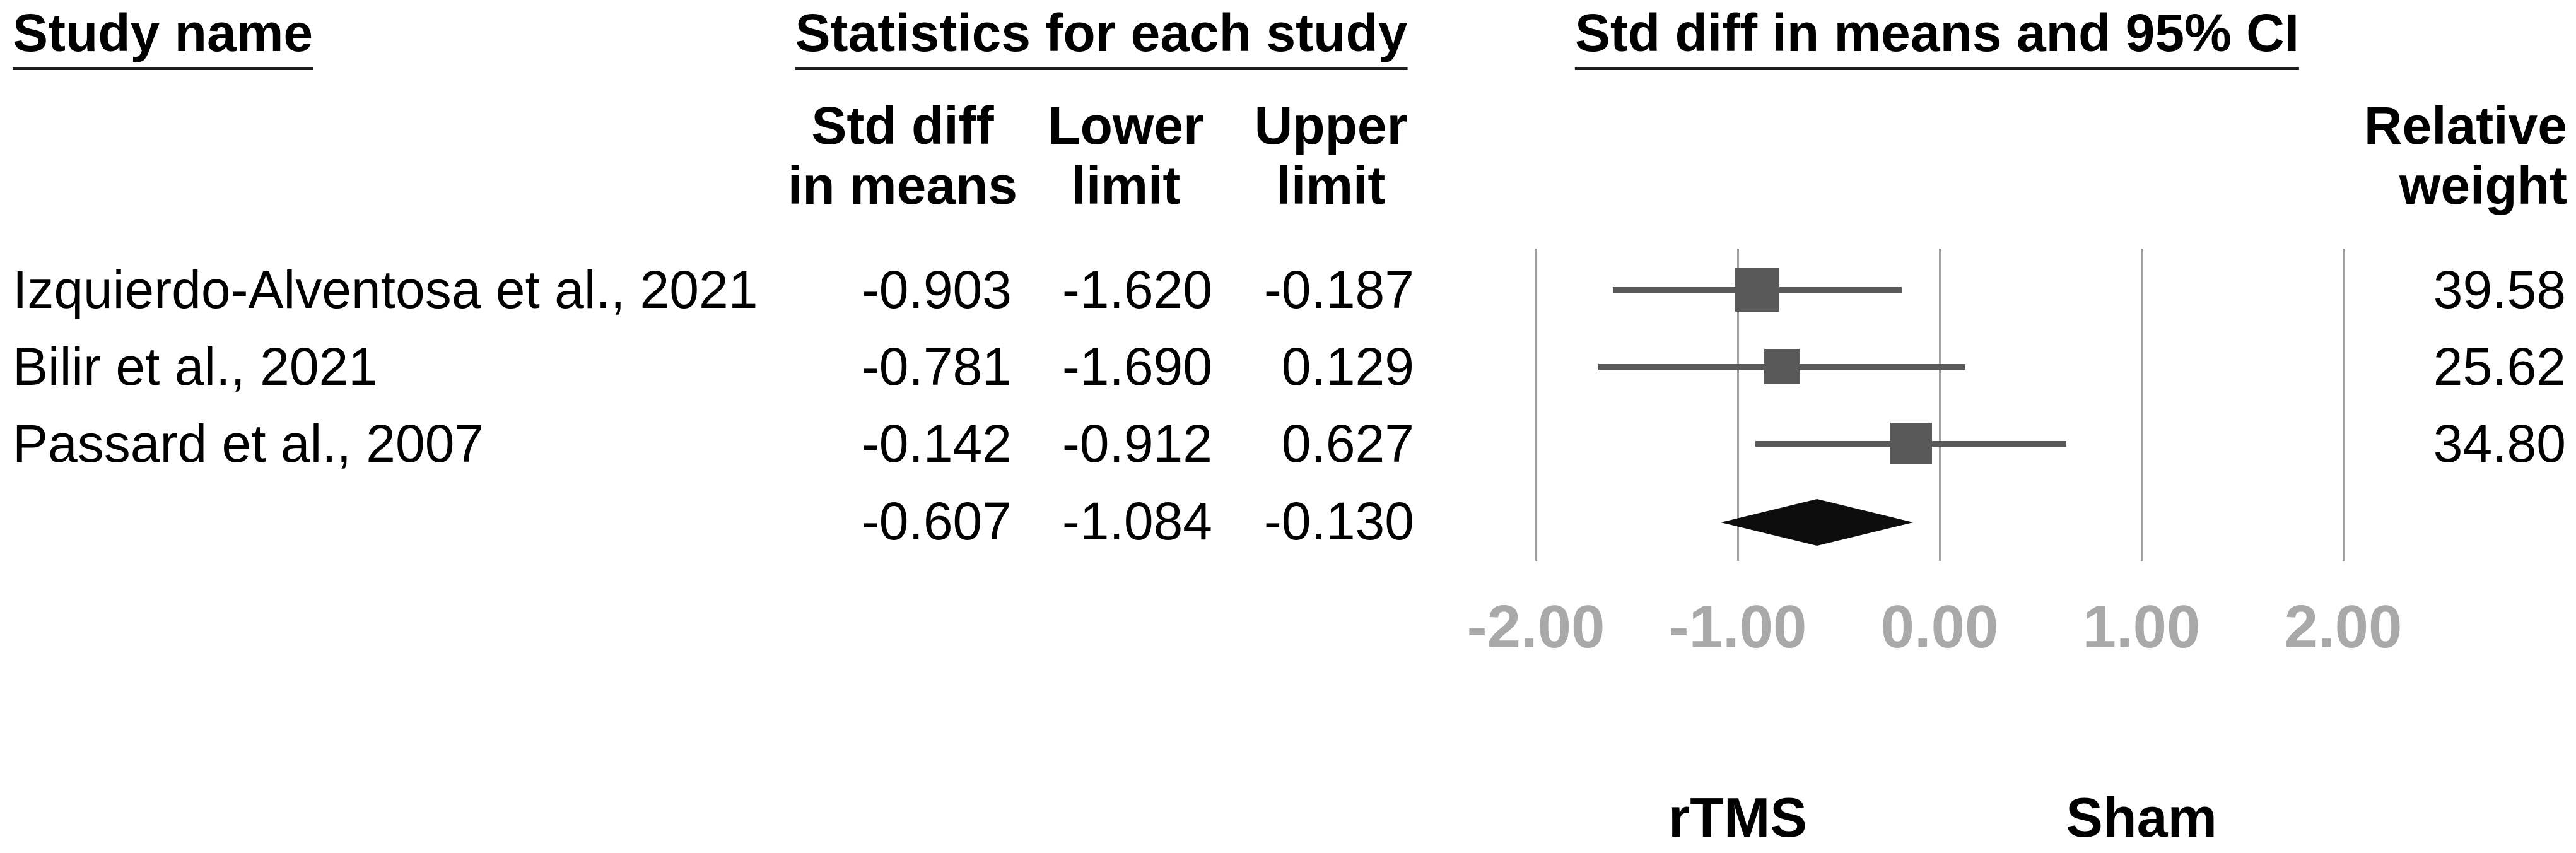  What do you see at coordinates (2343, 627) in the screenshot?
I see `axis-tick-label: 2.00` at bounding box center [2343, 627].